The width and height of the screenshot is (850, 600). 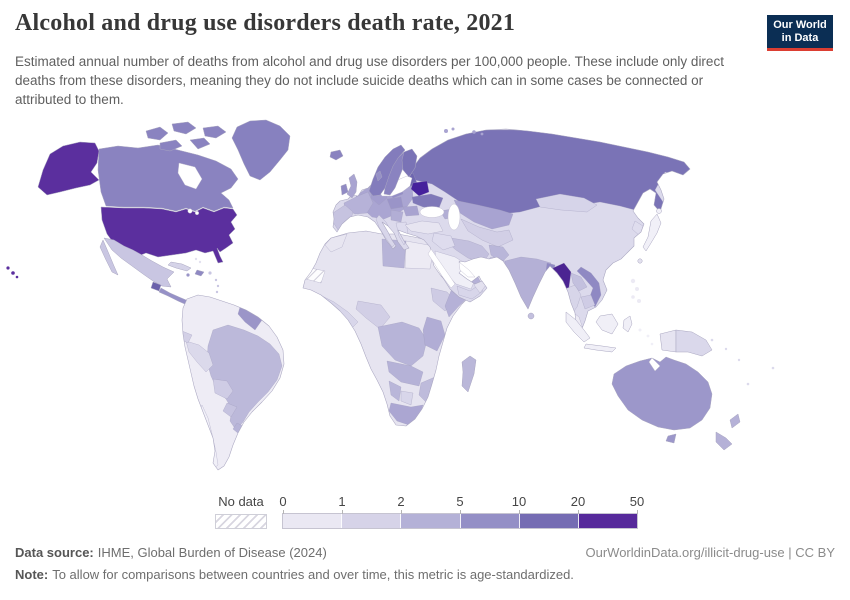 I want to click on country-india, so click(x=528, y=284).